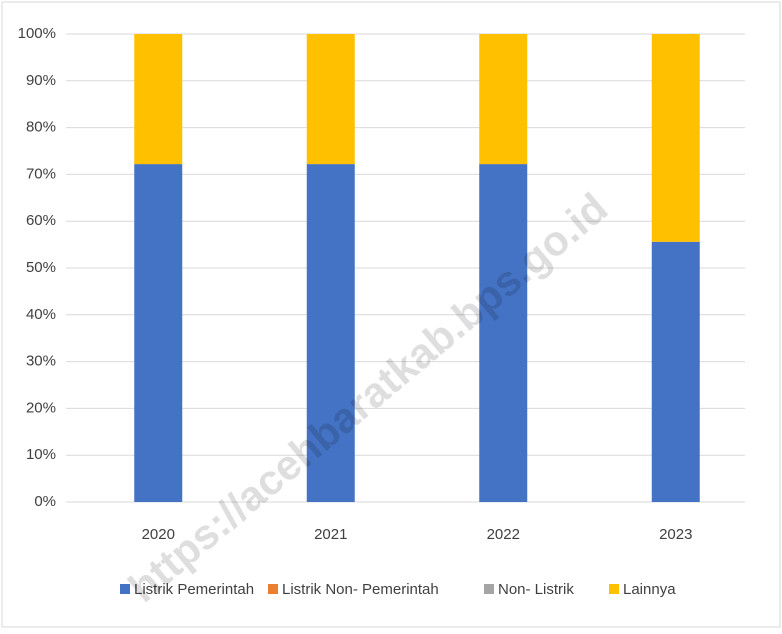 This screenshot has height=634, width=782. What do you see at coordinates (41, 407) in the screenshot?
I see `y-tick-label: 20%` at bounding box center [41, 407].